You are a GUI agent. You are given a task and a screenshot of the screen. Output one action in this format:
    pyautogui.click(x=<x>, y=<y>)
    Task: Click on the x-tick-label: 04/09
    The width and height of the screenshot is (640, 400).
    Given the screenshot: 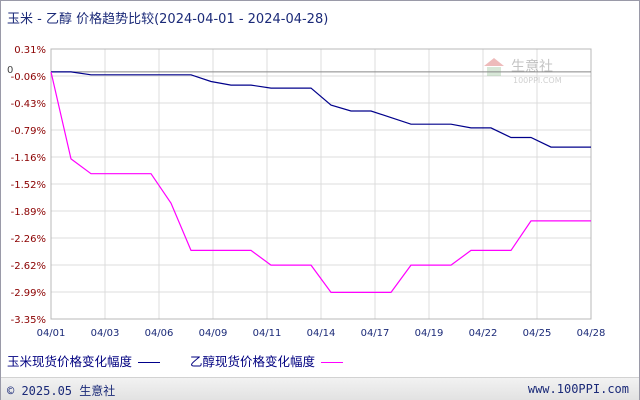 What is the action you would take?
    pyautogui.click(x=213, y=333)
    